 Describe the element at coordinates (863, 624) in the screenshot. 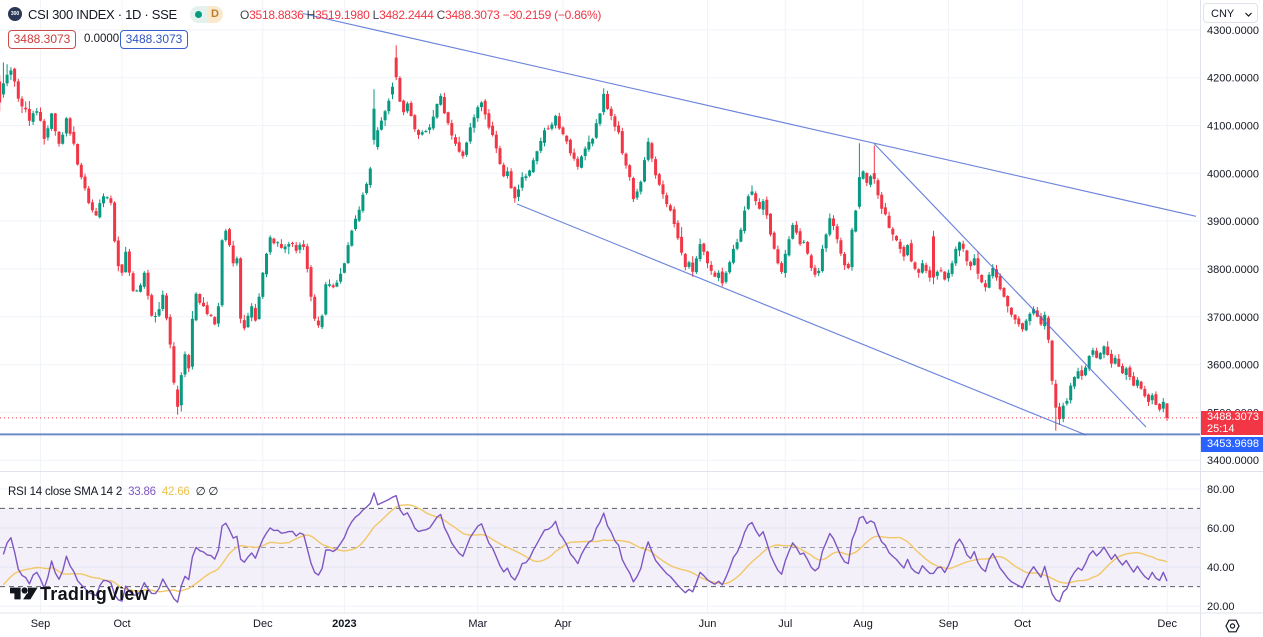

I see `svg-text: Aug` at that location.